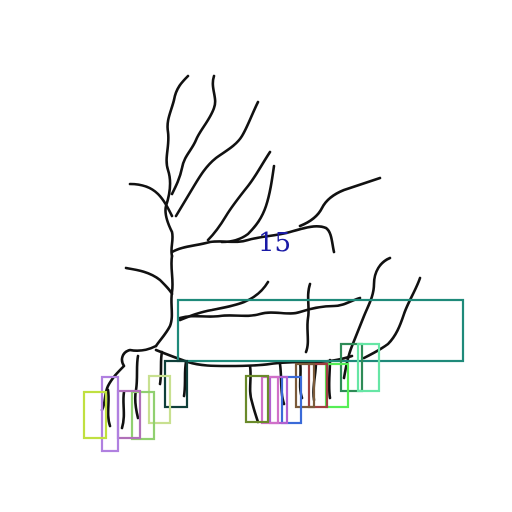 Image resolution: width=512 pixels, height=512 pixels. I want to click on river-branch-north-east, so click(217, 159).